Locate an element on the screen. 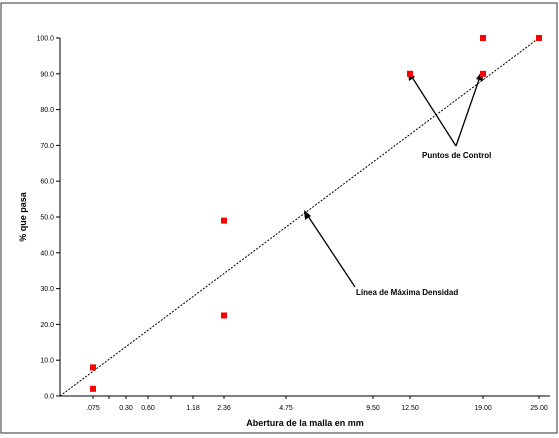 The width and height of the screenshot is (559, 438). y-axis-title: % que pasa is located at coordinates (23, 216).